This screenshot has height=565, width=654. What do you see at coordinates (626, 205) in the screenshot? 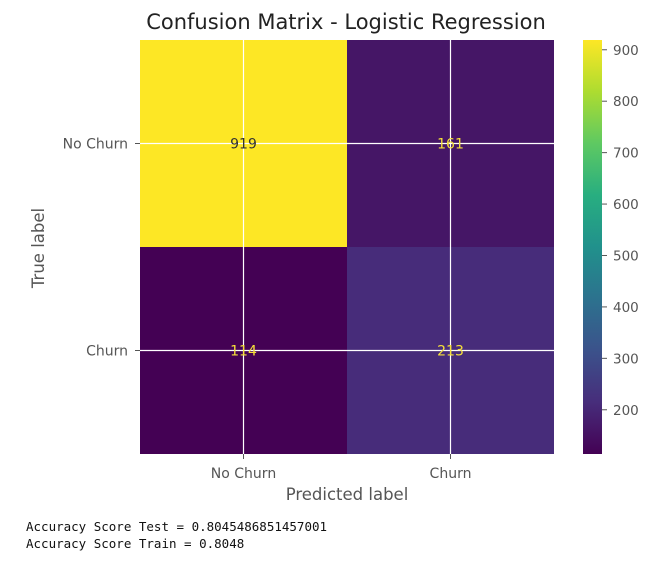
I see `colorbar-tick-label: 600` at bounding box center [626, 205].